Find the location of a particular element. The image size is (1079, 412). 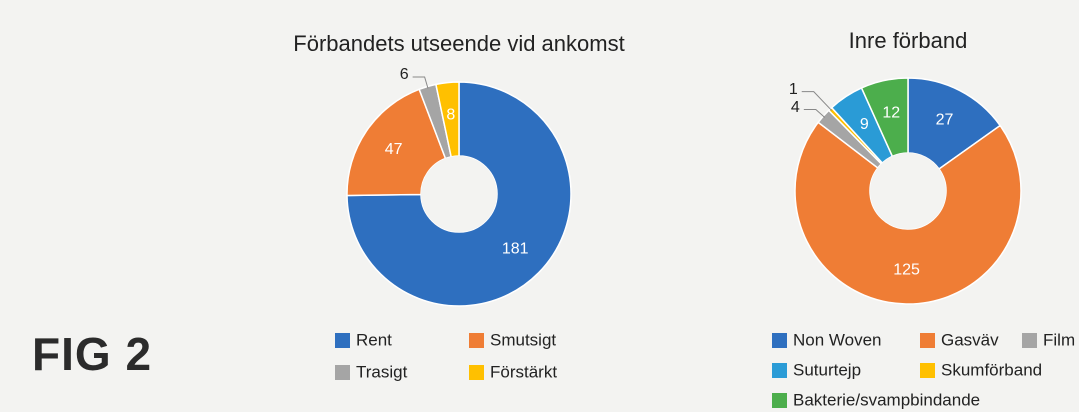

data-label: 181 is located at coordinates (515, 249).